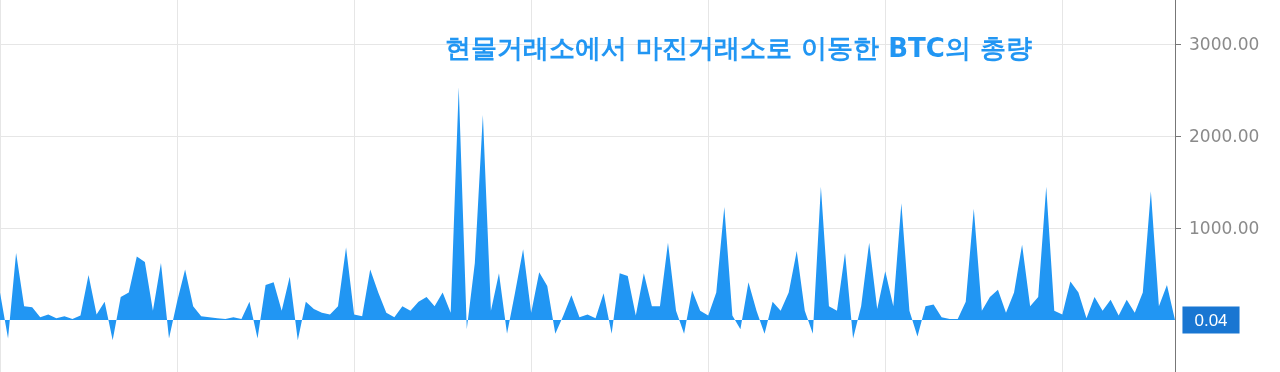  What do you see at coordinates (1224, 228) in the screenshot?
I see `y-tick-label: 1000.00` at bounding box center [1224, 228].